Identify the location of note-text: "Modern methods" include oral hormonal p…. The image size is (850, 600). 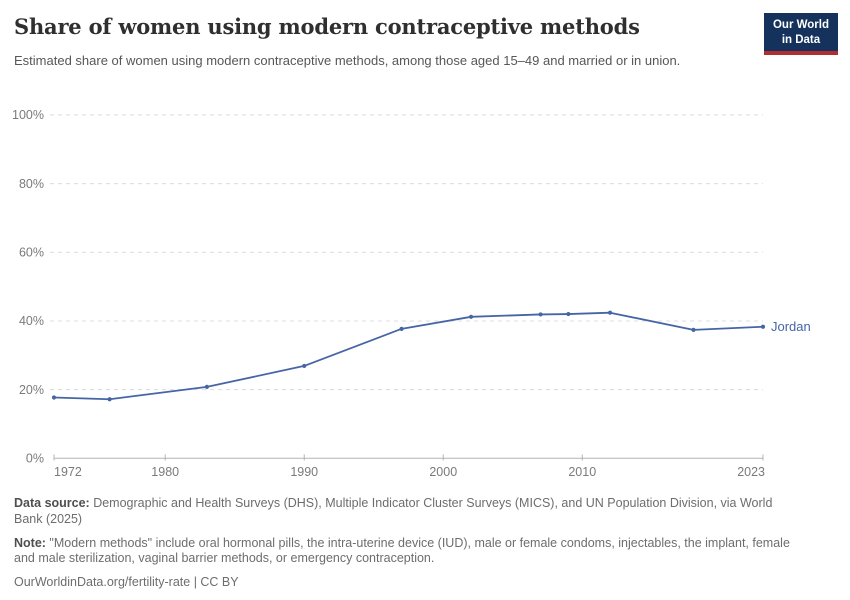
(402, 550).